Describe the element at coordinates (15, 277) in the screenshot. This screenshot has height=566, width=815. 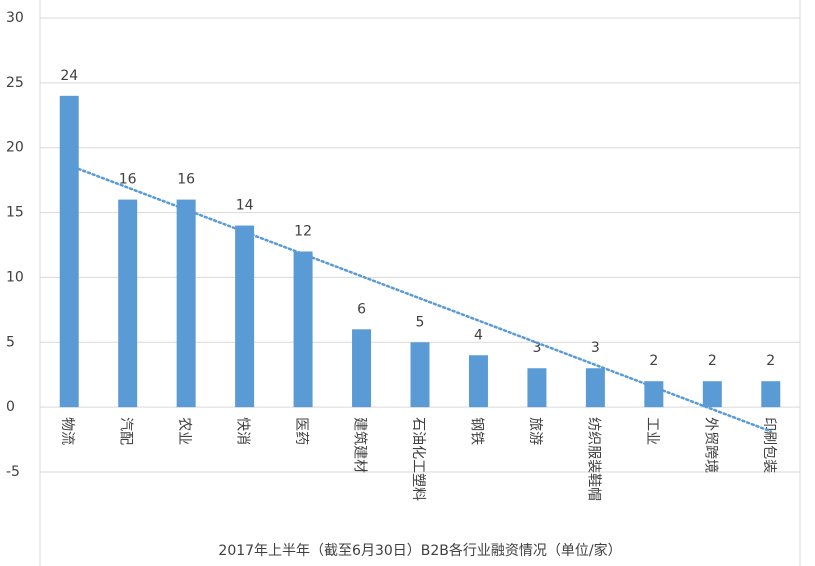
I see `y-tick-label: 10` at that location.